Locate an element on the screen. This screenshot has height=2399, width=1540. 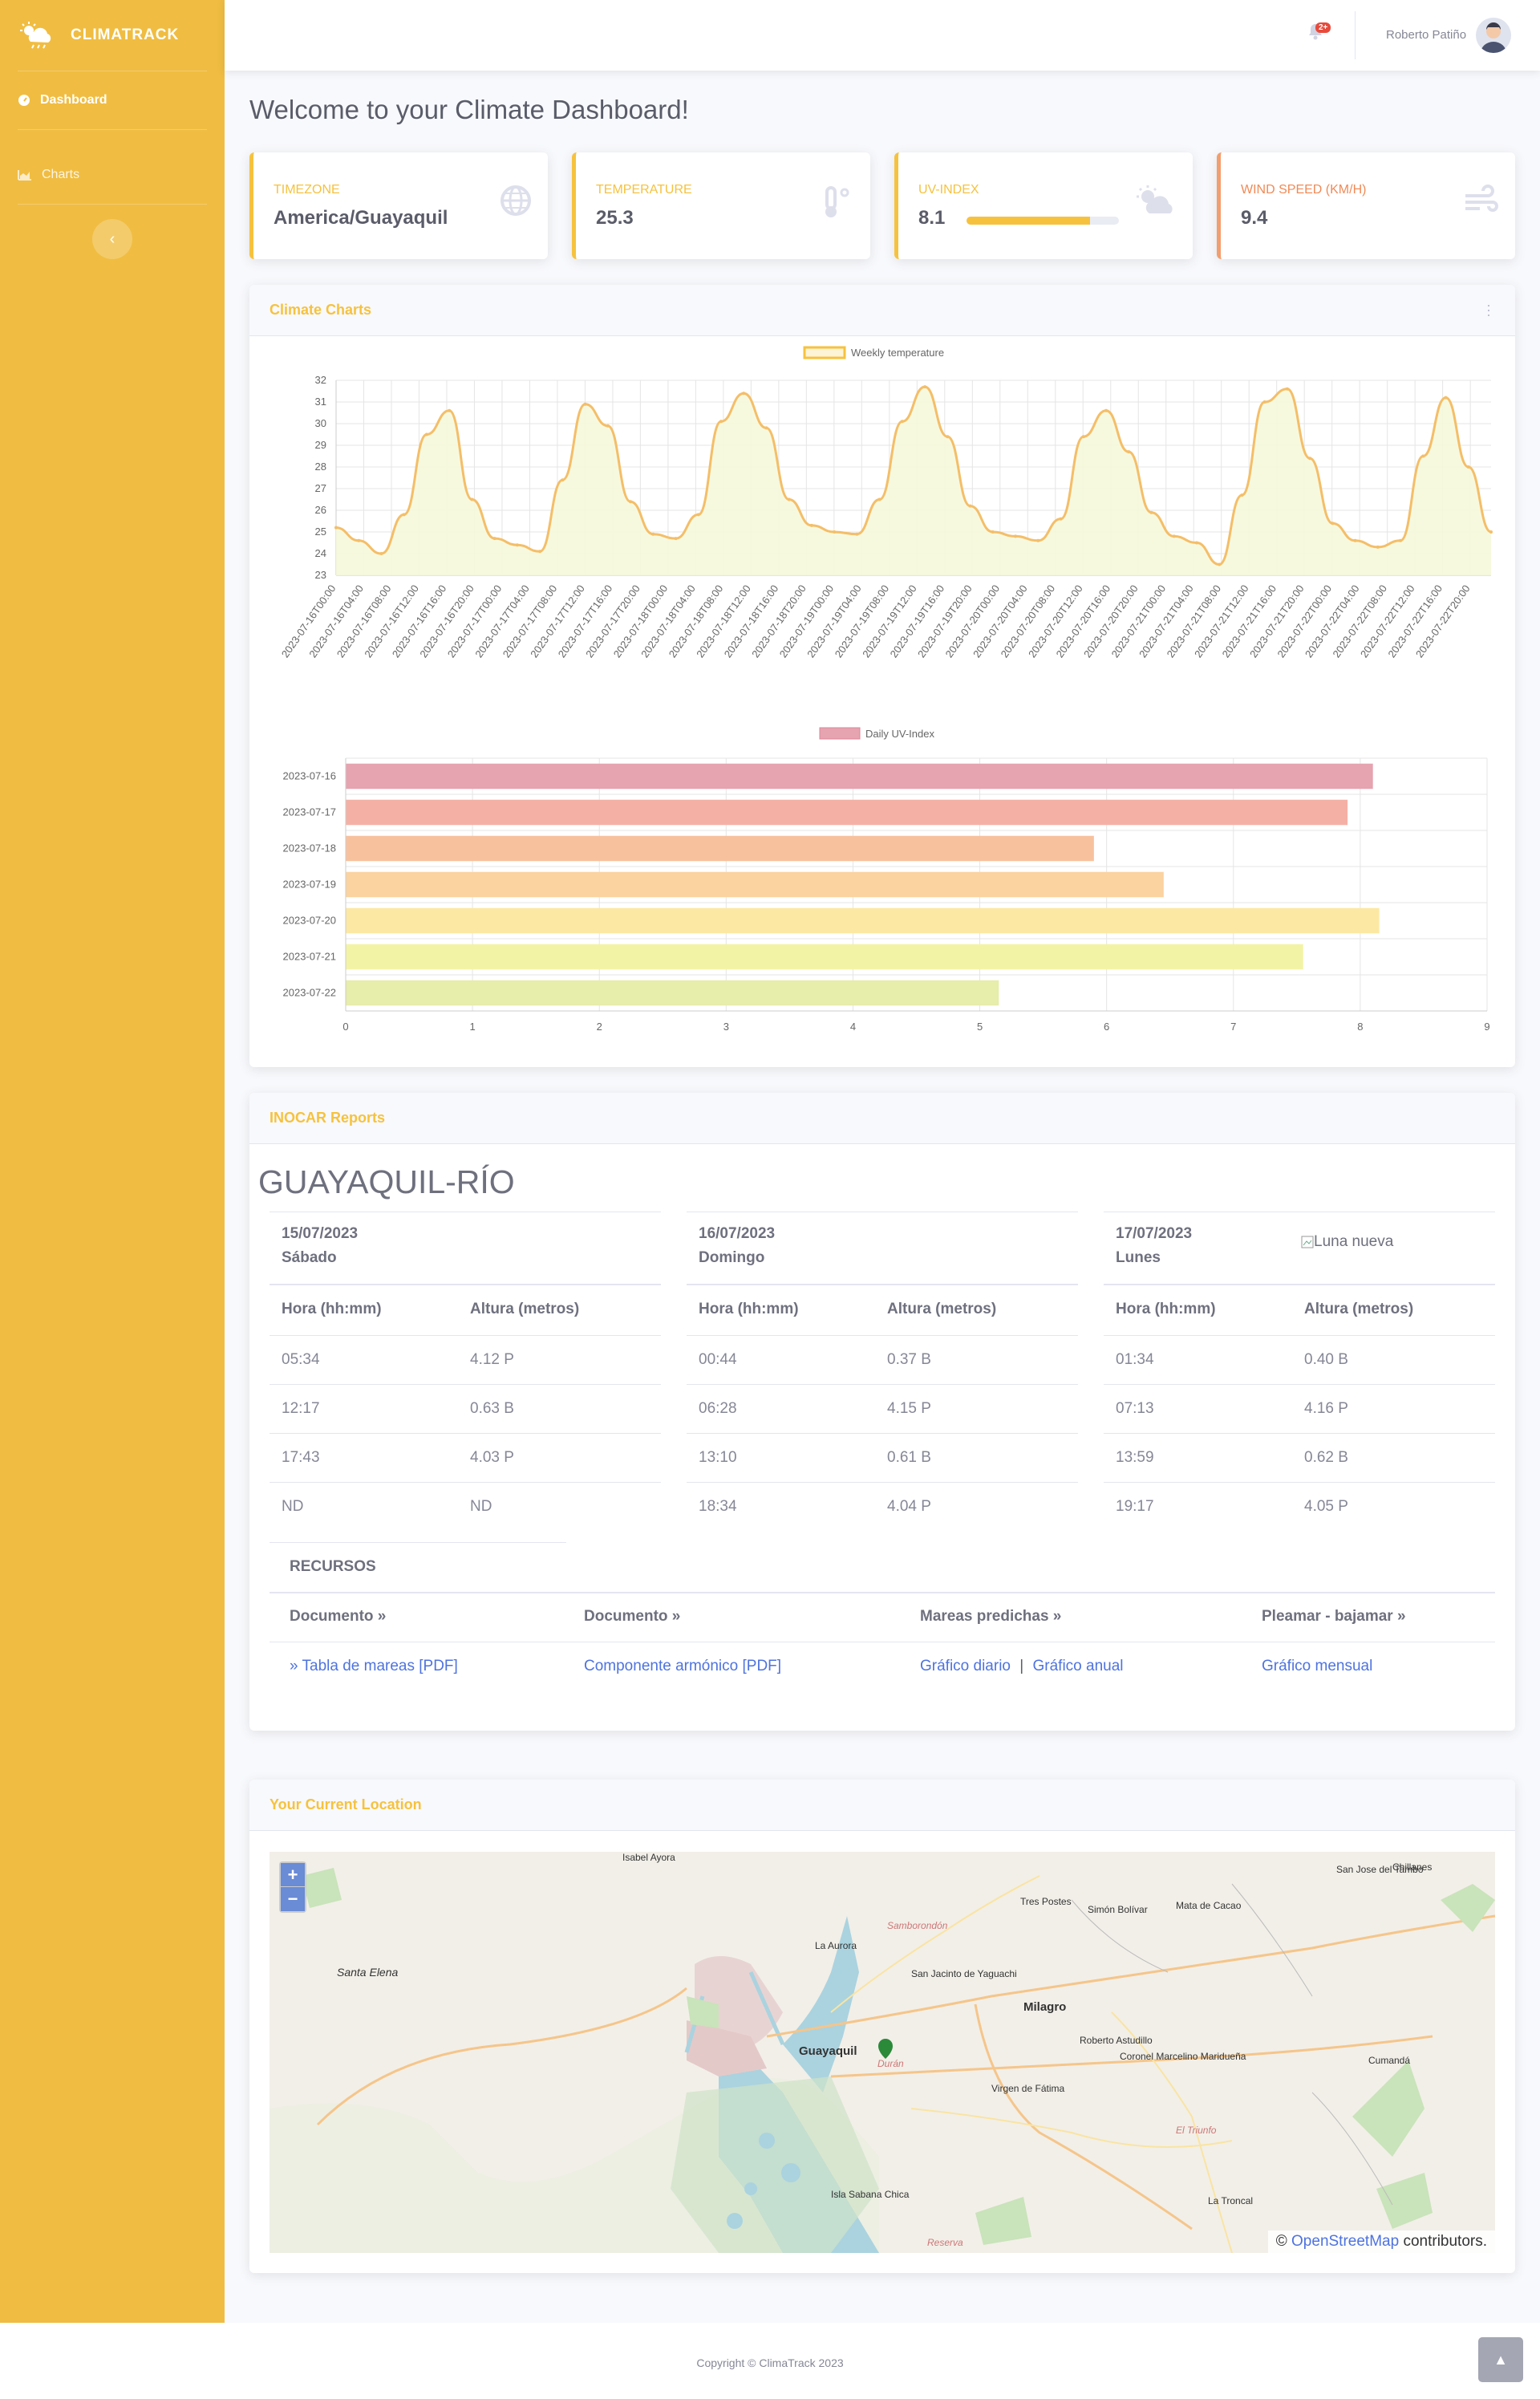
user-name: Roberto Patiño is located at coordinates (1426, 35).